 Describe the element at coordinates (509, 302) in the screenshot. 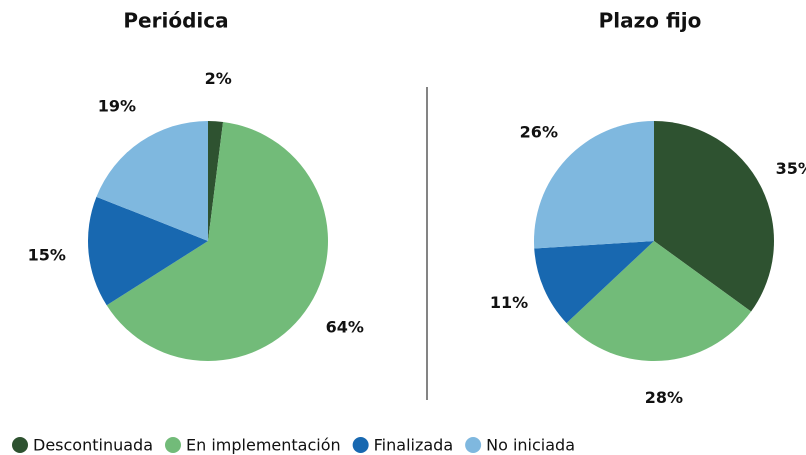

I see `data-label: 11%` at that location.